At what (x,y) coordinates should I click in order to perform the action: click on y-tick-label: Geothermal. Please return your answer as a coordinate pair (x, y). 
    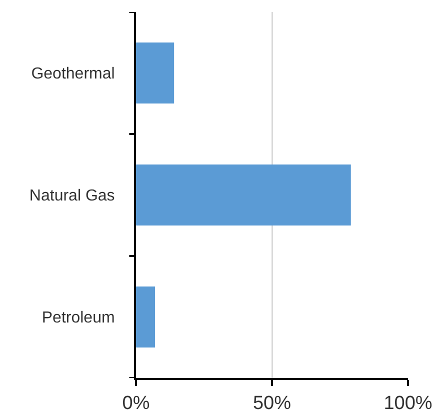
    Looking at the image, I should click on (73, 74).